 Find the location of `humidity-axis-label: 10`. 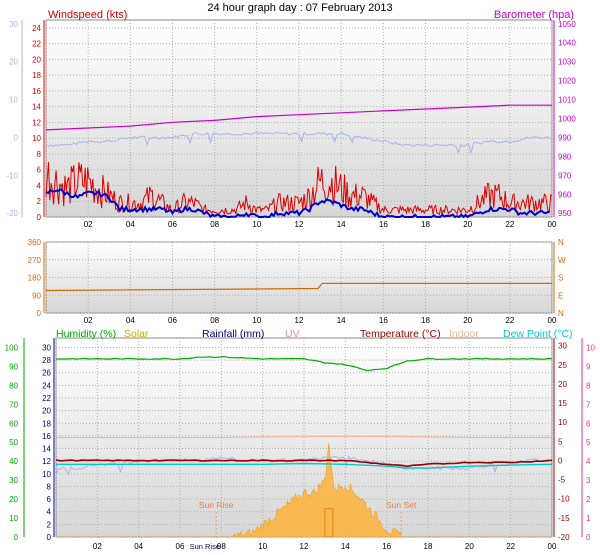

humidity-axis-label: 10 is located at coordinates (13, 518).